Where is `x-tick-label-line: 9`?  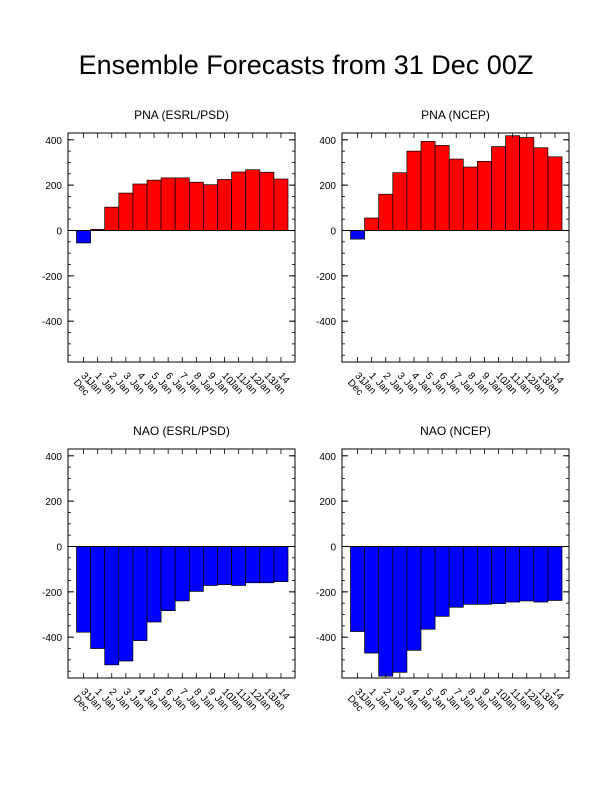 x-tick-label-line: 9 is located at coordinates (211, 693).